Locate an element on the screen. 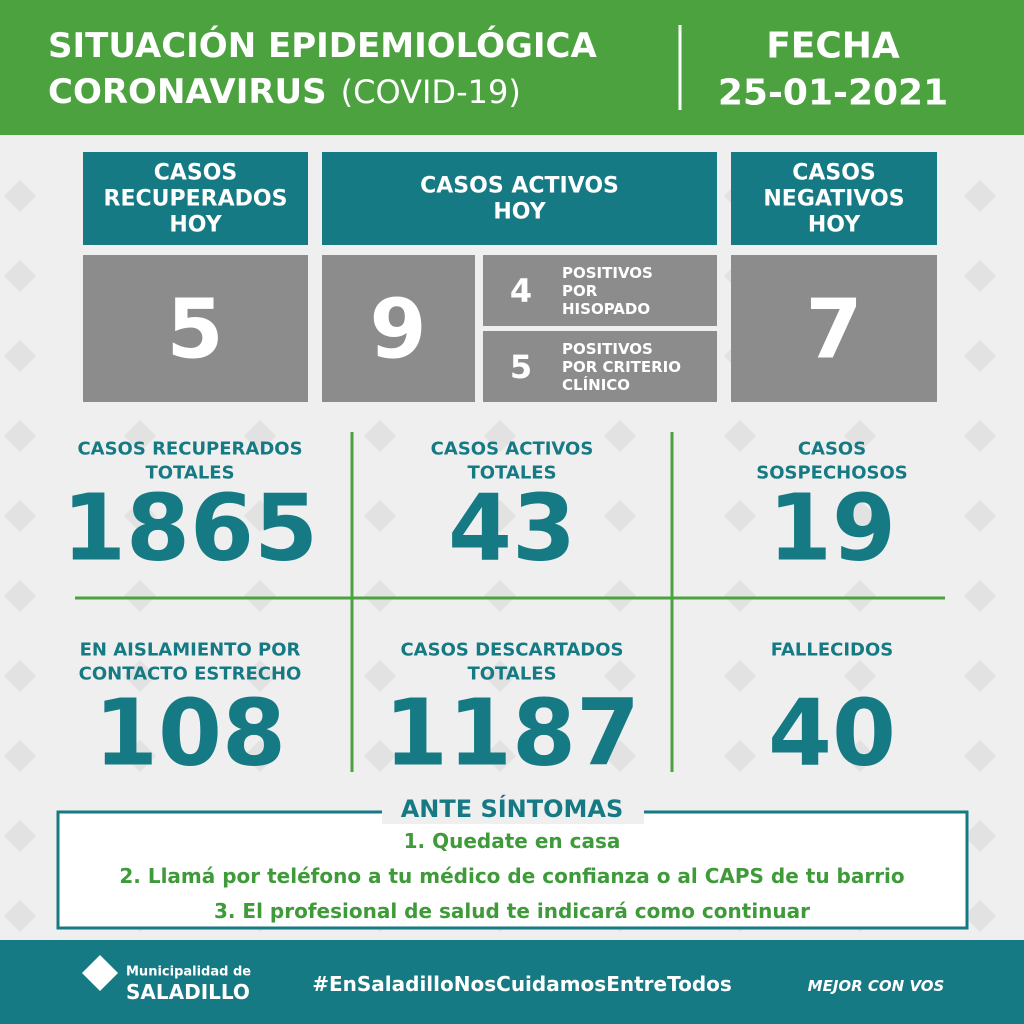  total-label: CASOS is located at coordinates (832, 449).